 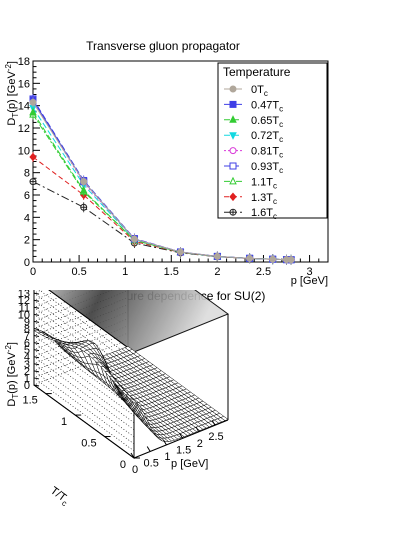 I want to click on legend-entry: 0.93Tc, so click(x=253, y=168).